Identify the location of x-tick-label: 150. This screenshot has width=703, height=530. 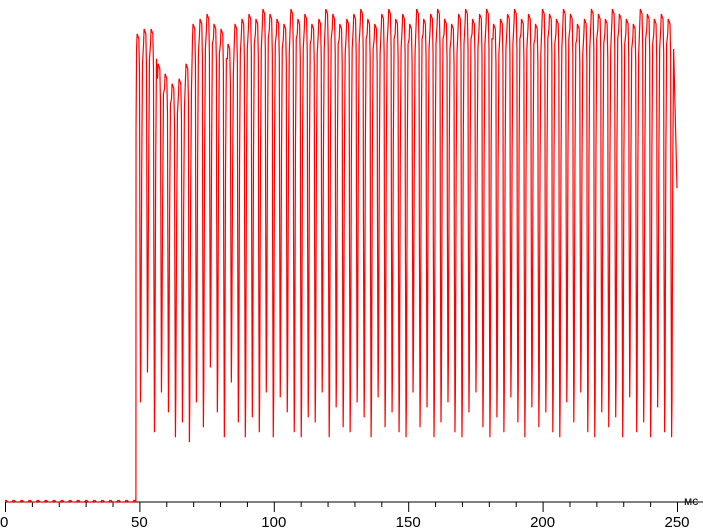
(408, 522).